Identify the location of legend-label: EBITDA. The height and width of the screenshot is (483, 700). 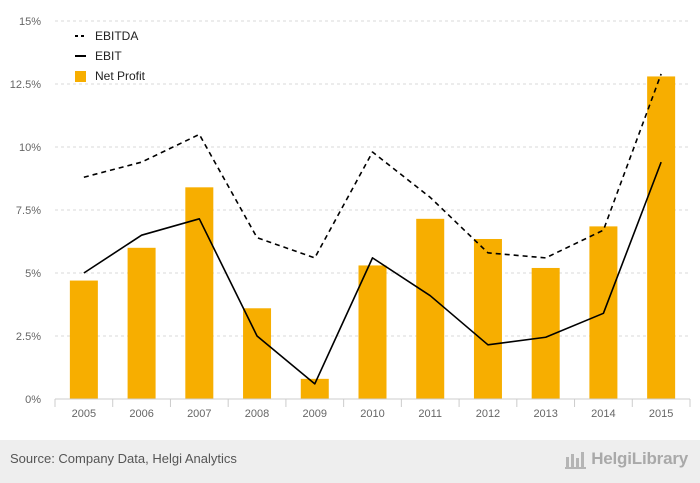
(116, 36).